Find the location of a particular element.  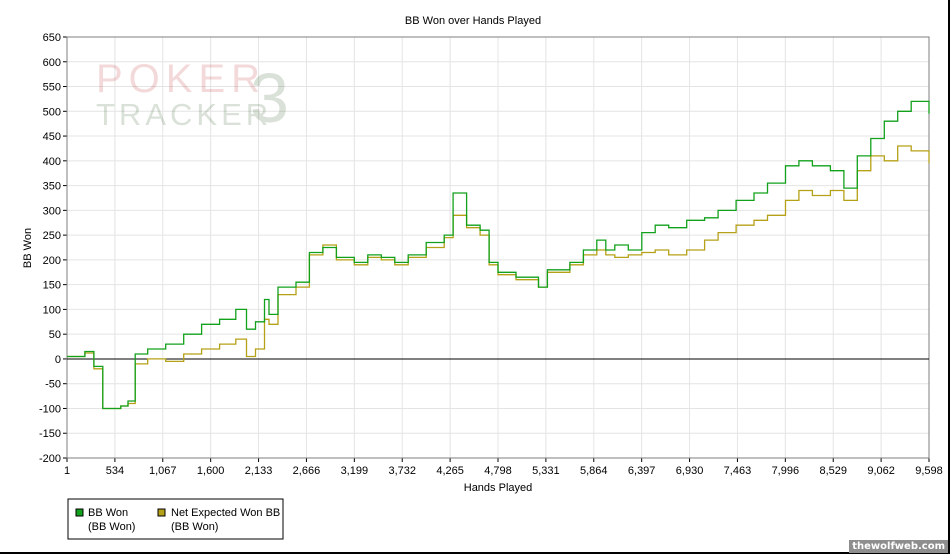

x-tick-label: 1,600 is located at coordinates (211, 471).